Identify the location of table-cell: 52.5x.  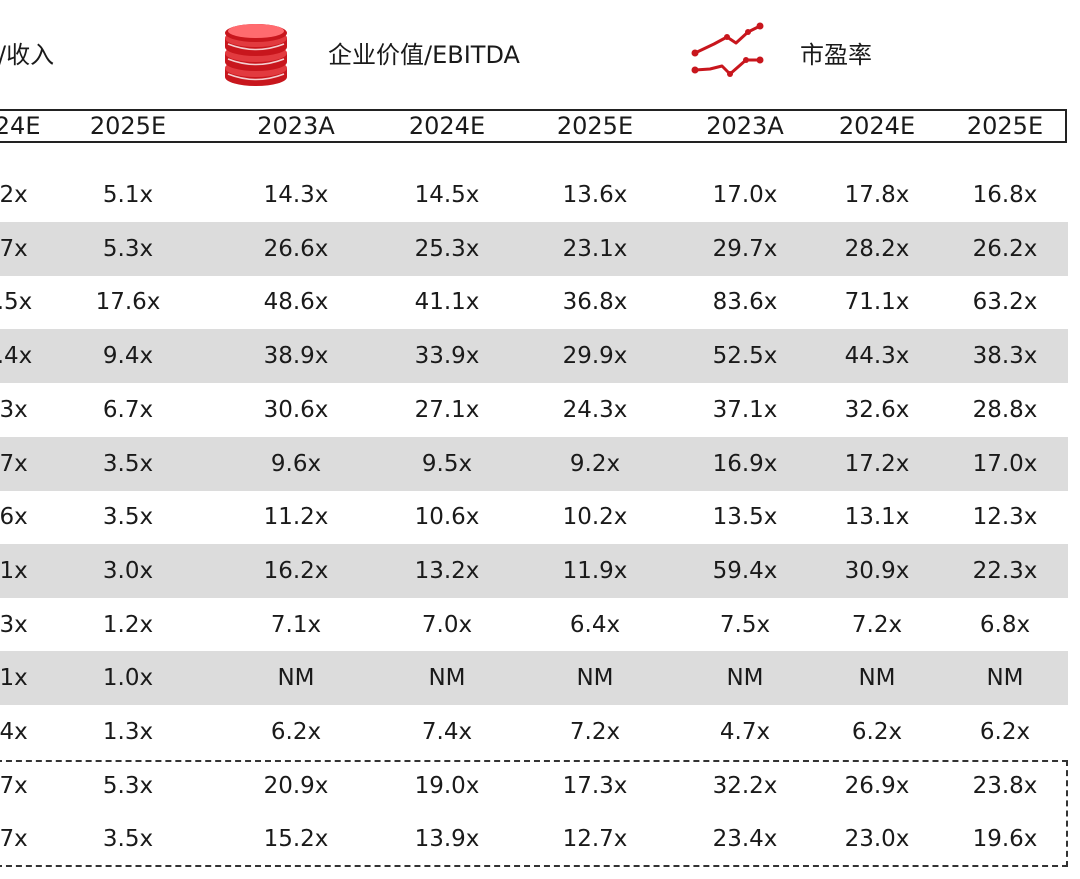
(745, 356).